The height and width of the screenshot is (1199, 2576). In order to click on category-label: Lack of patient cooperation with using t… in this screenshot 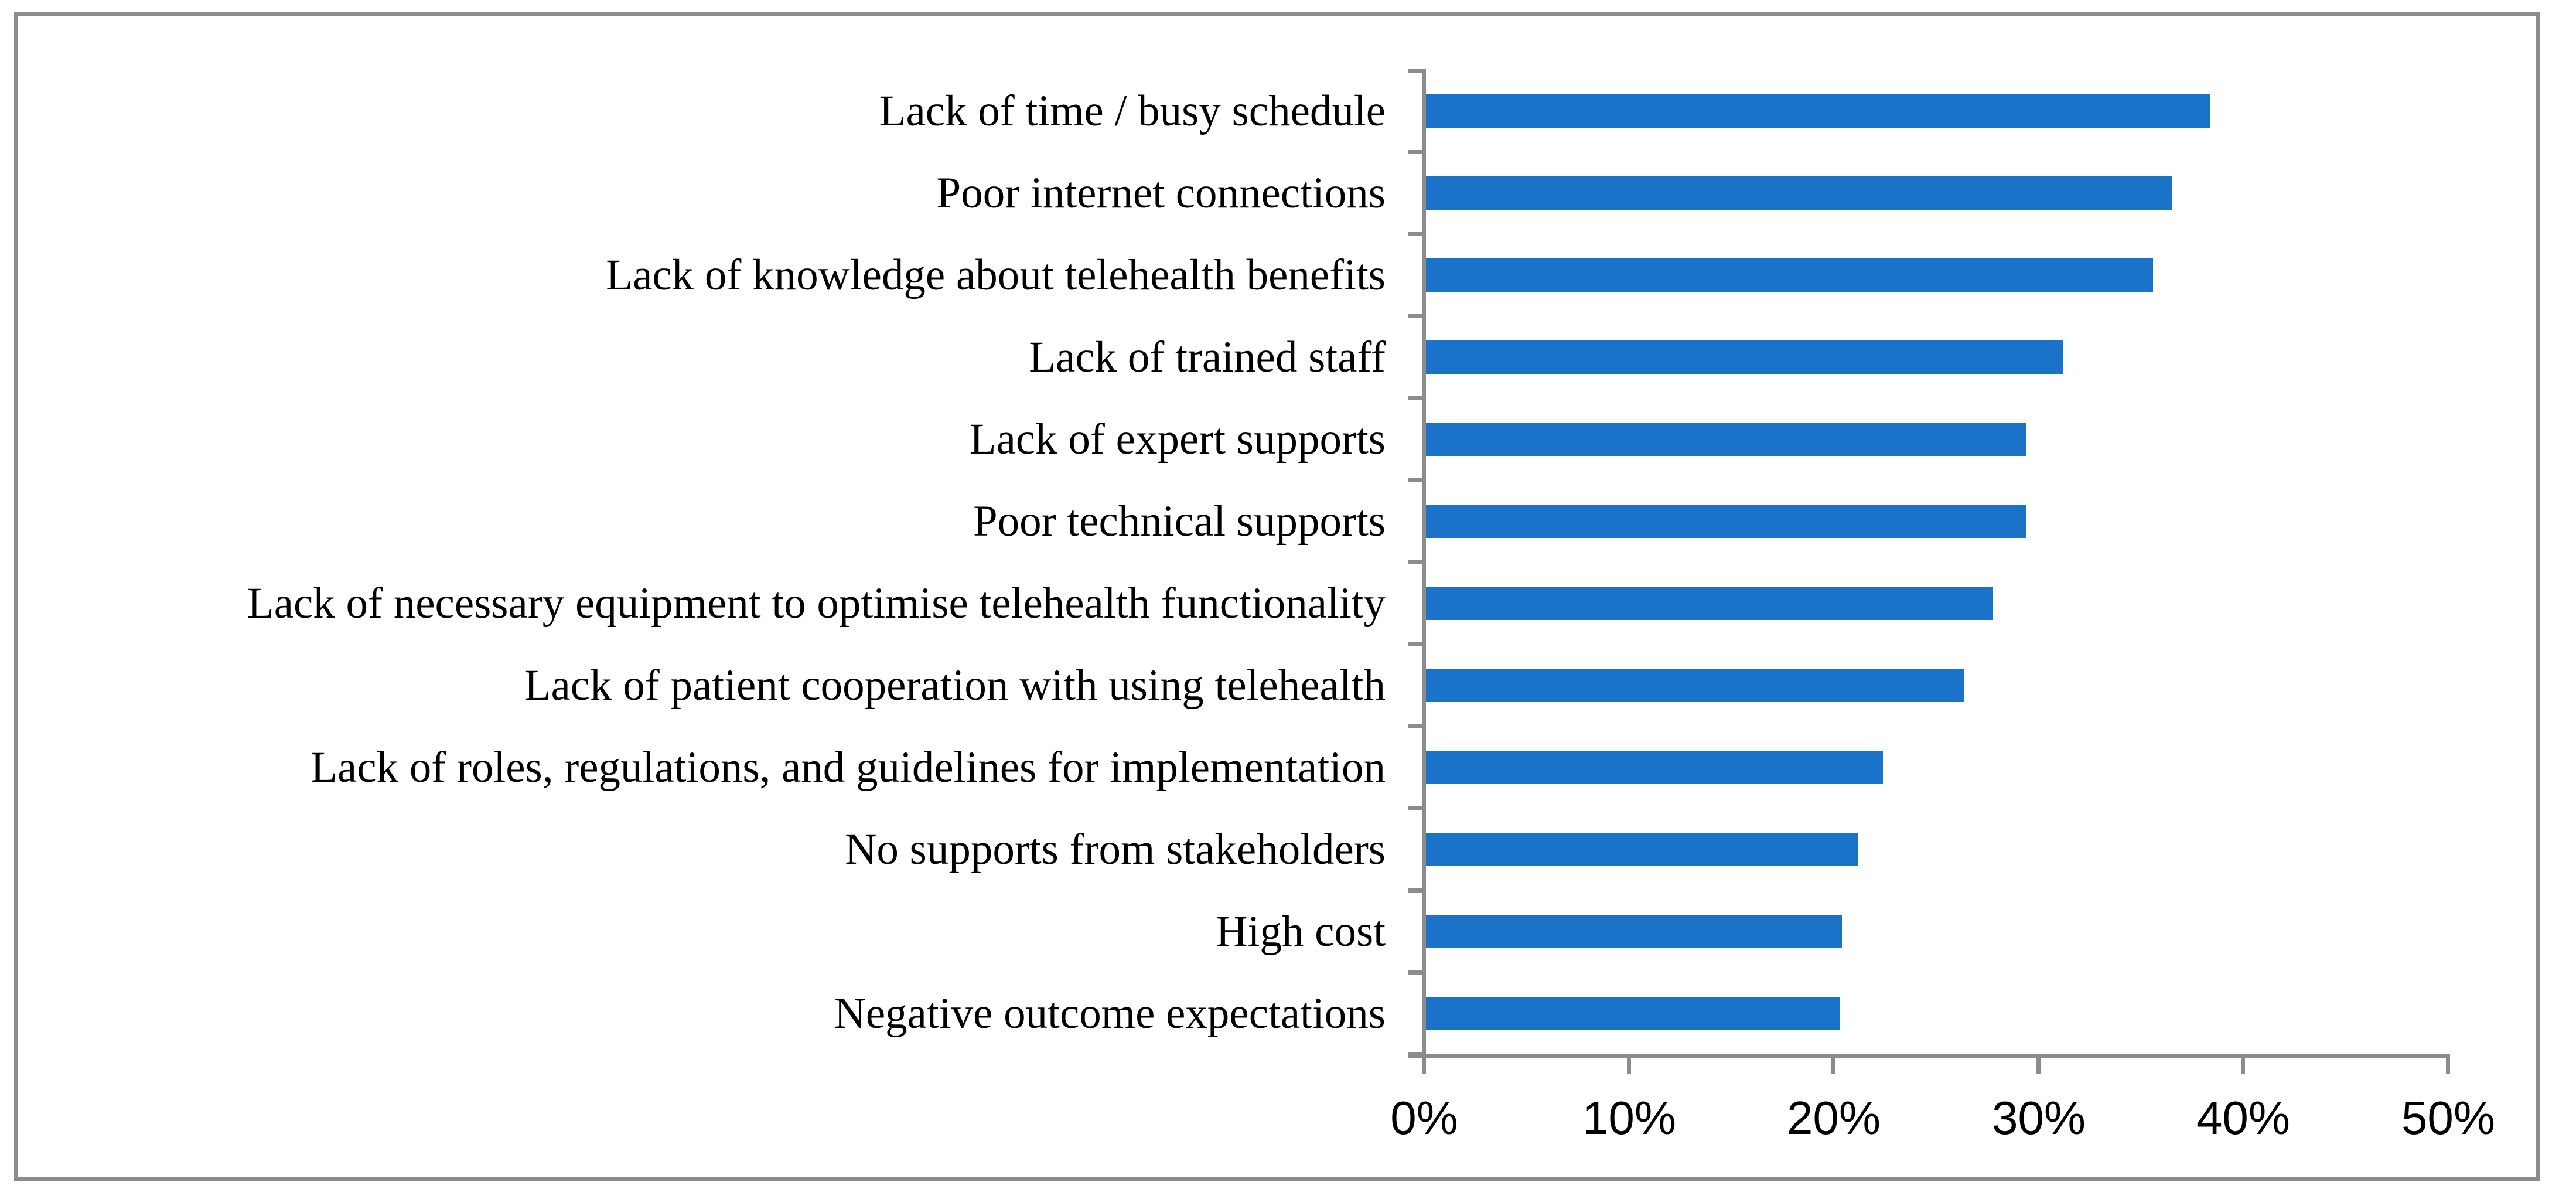, I will do `click(955, 685)`.